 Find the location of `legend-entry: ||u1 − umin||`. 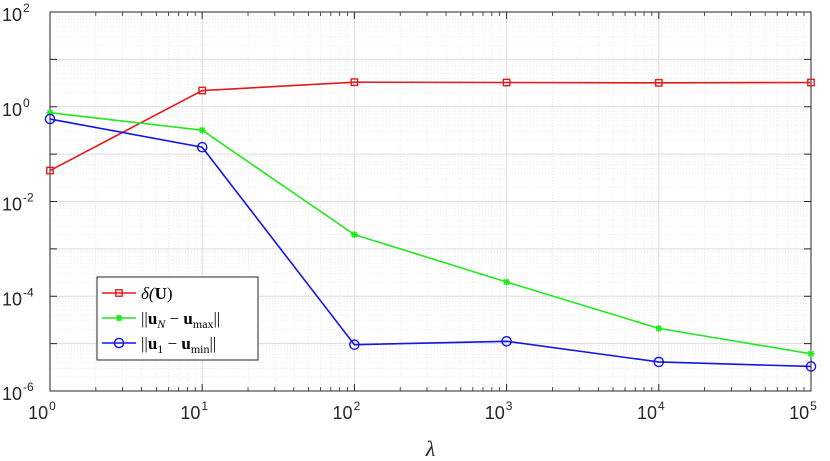

legend-entry: ||u1 − umin|| is located at coordinates (159, 345).